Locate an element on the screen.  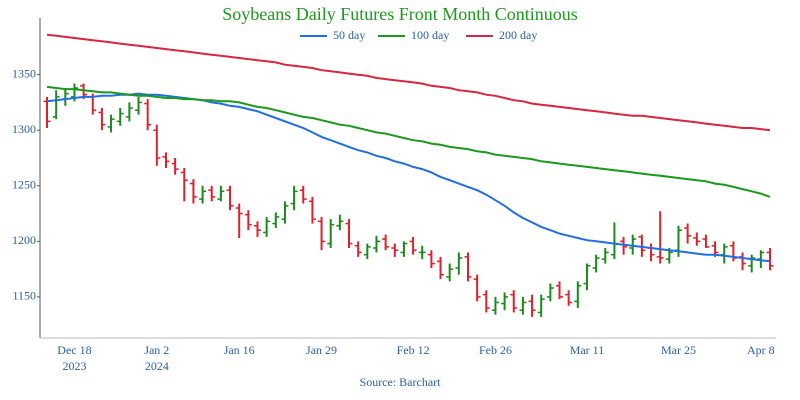
y-tick-label: 1200 is located at coordinates (24, 240).